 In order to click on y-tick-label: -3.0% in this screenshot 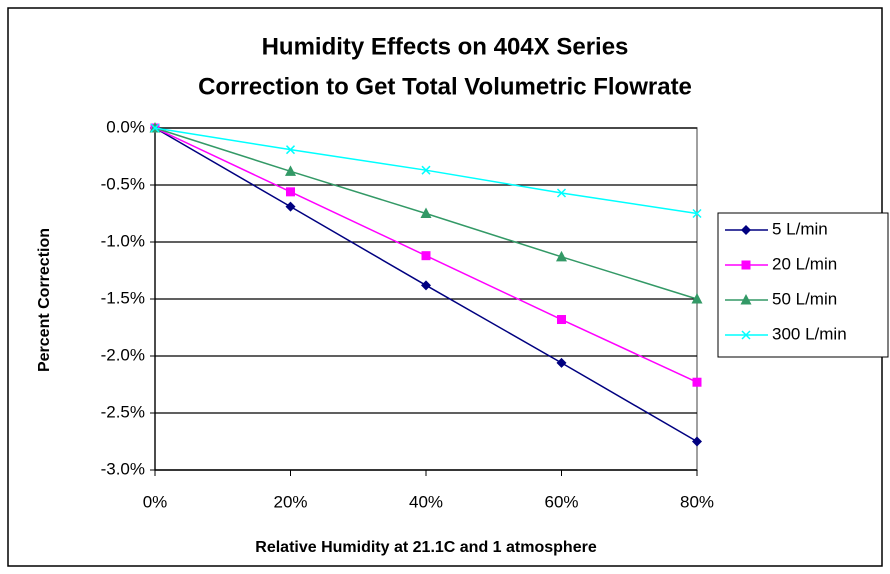, I will do `click(123, 468)`.